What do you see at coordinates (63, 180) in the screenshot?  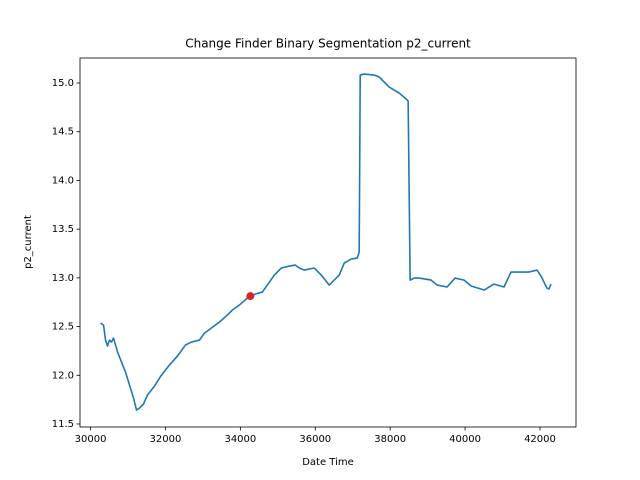 I see `y-tick-label: 14.0` at bounding box center [63, 180].